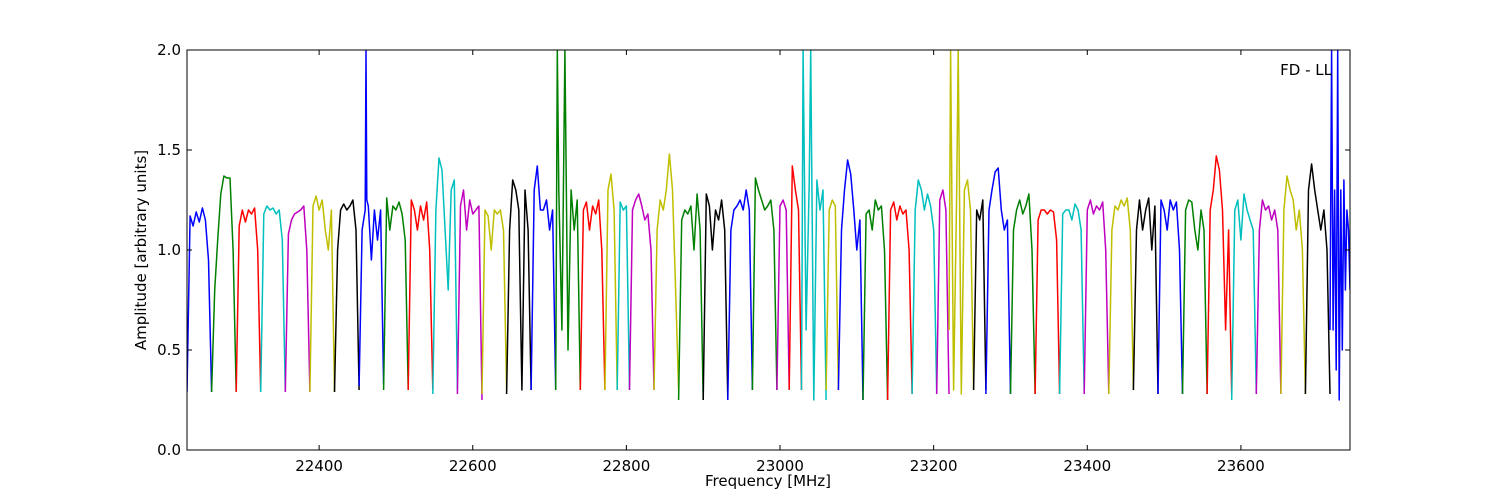 The height and width of the screenshot is (500, 1500). Describe the element at coordinates (319, 466) in the screenshot. I see `x-tick-label: 22400` at that location.